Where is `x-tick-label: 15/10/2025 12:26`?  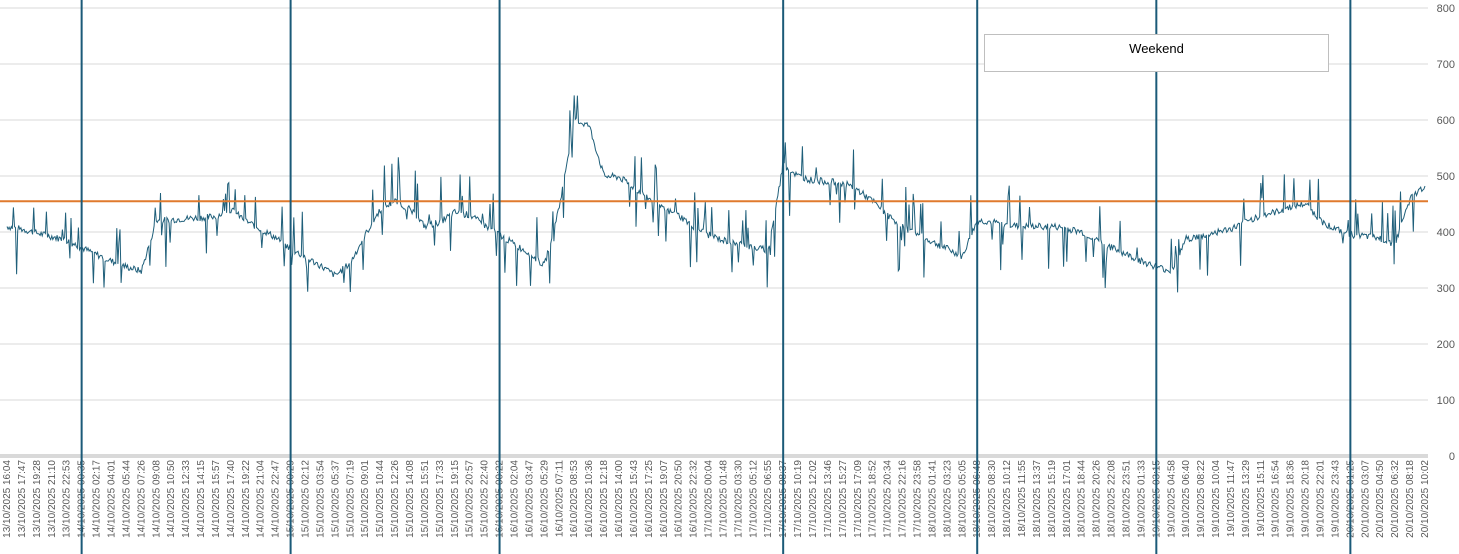 x-tick-label: 15/10/2025 12:26 is located at coordinates (395, 499).